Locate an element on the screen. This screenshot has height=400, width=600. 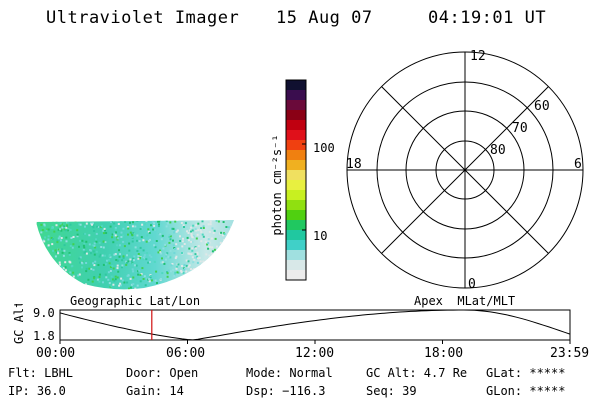
status-dsp: Dsp: −116.3 is located at coordinates (286, 391).